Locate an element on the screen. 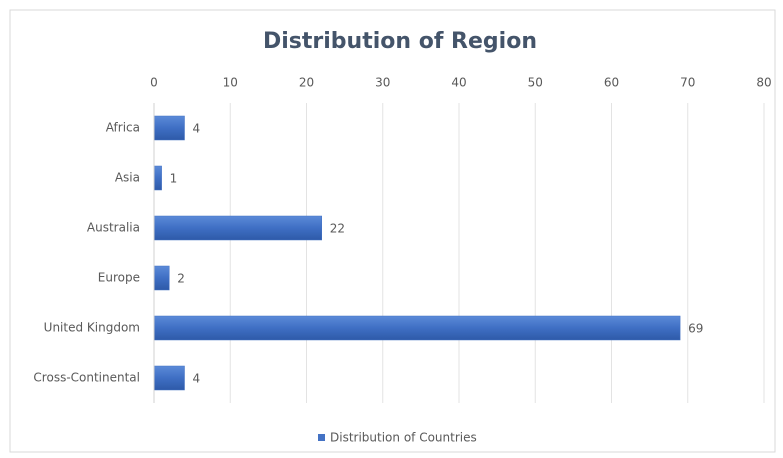  chart-title: Distribution of Region is located at coordinates (400, 41).